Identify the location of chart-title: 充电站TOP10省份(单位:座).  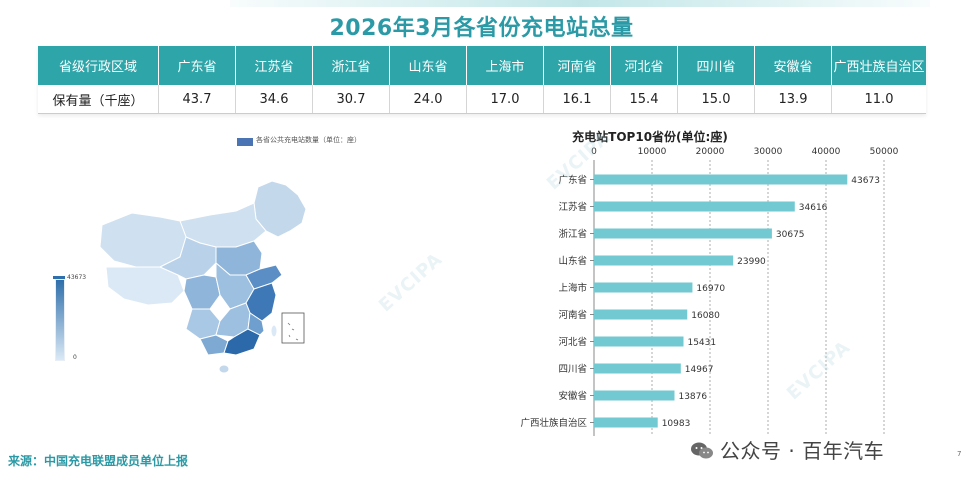
(650, 137).